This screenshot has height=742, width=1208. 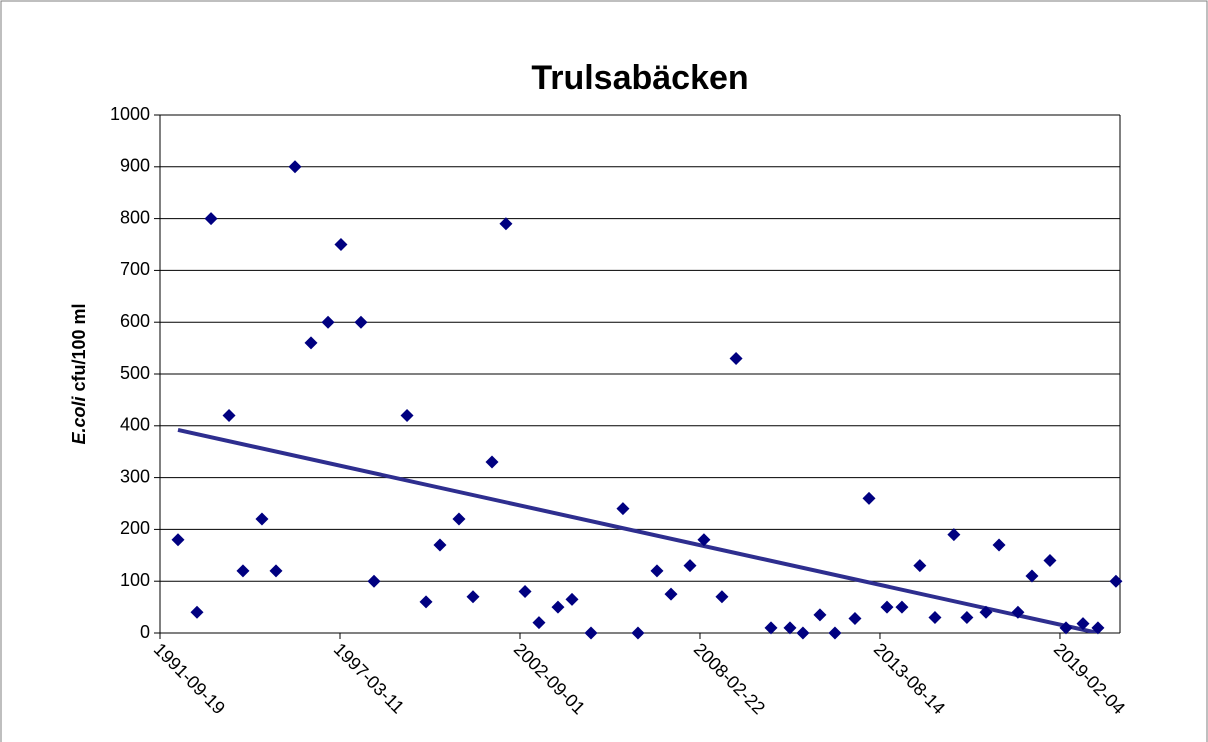 I want to click on y-tick-label: 0, so click(x=145, y=632).